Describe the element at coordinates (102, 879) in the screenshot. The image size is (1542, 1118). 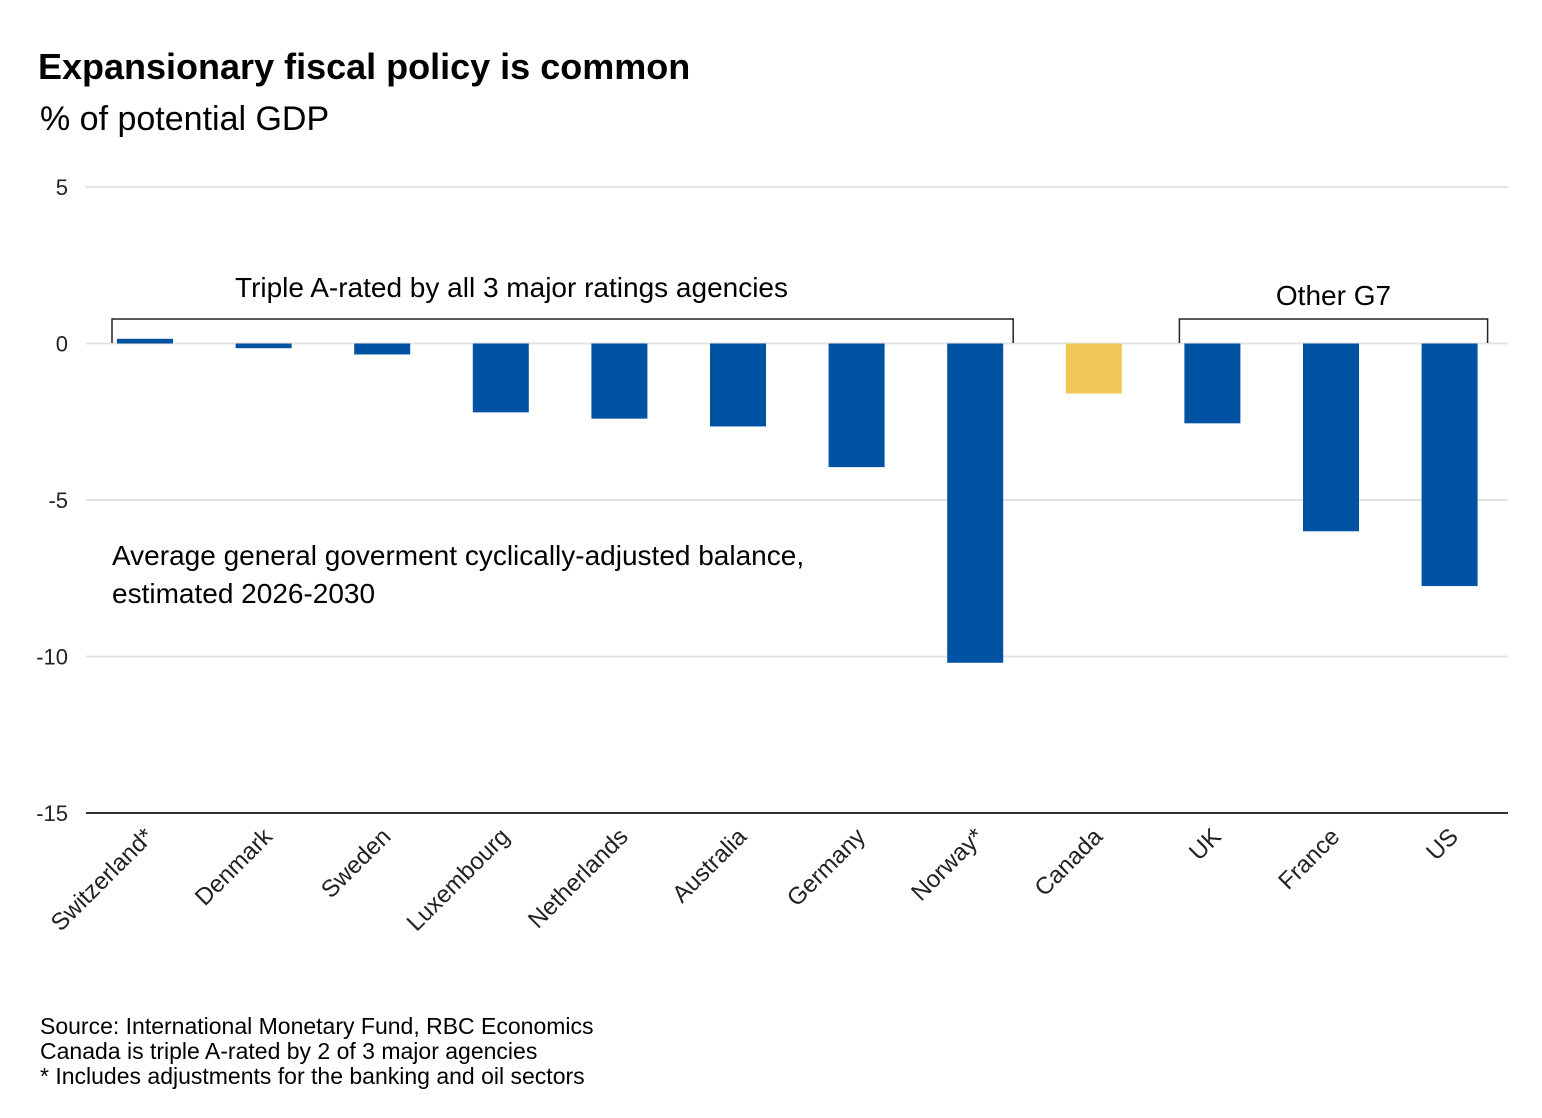
I see `x-tick-label: Switzerland*` at that location.